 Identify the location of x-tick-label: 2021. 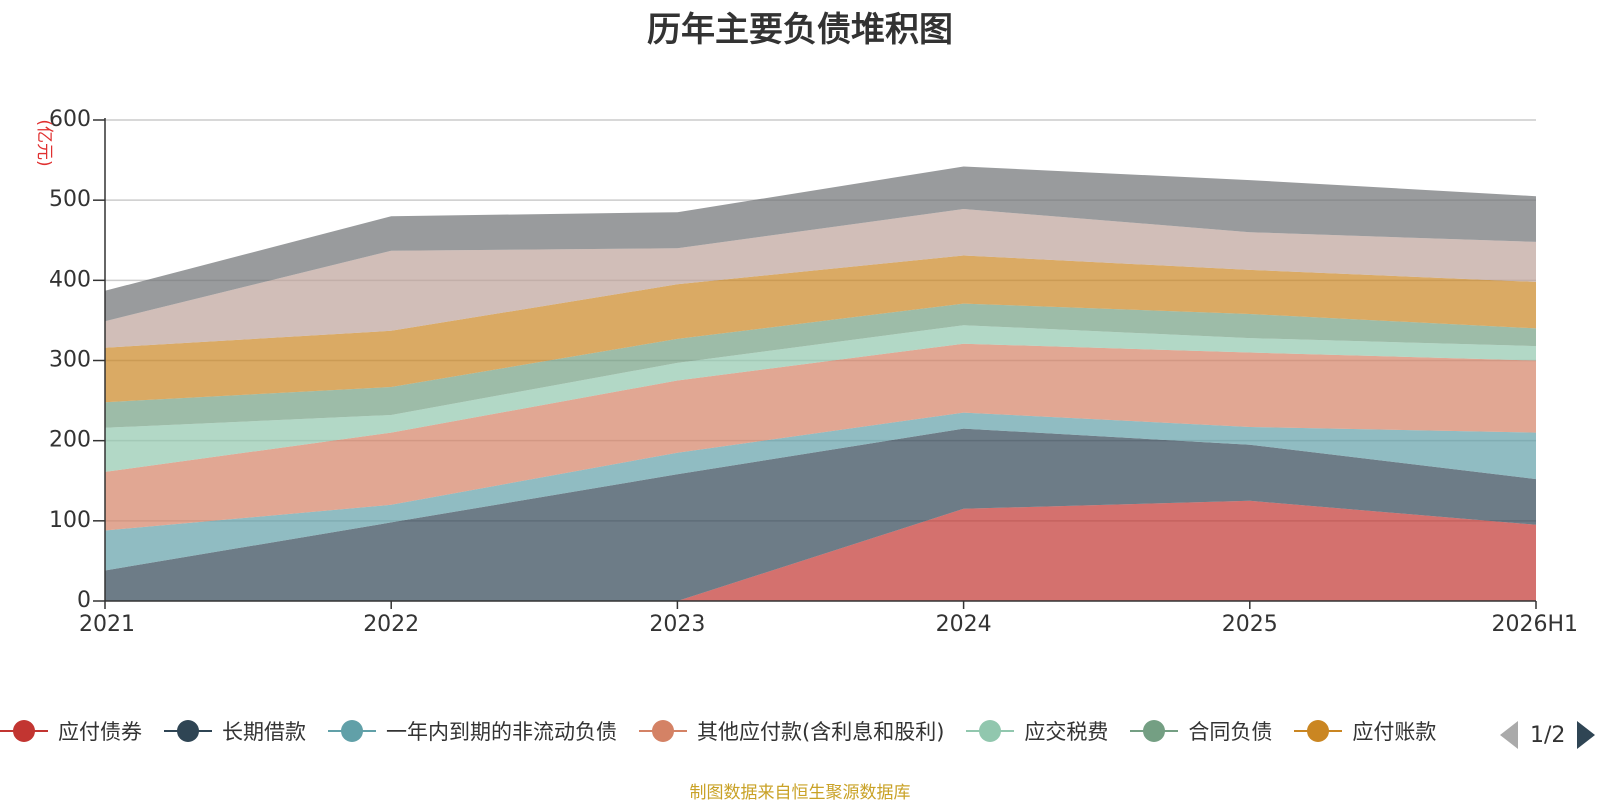
(107, 624).